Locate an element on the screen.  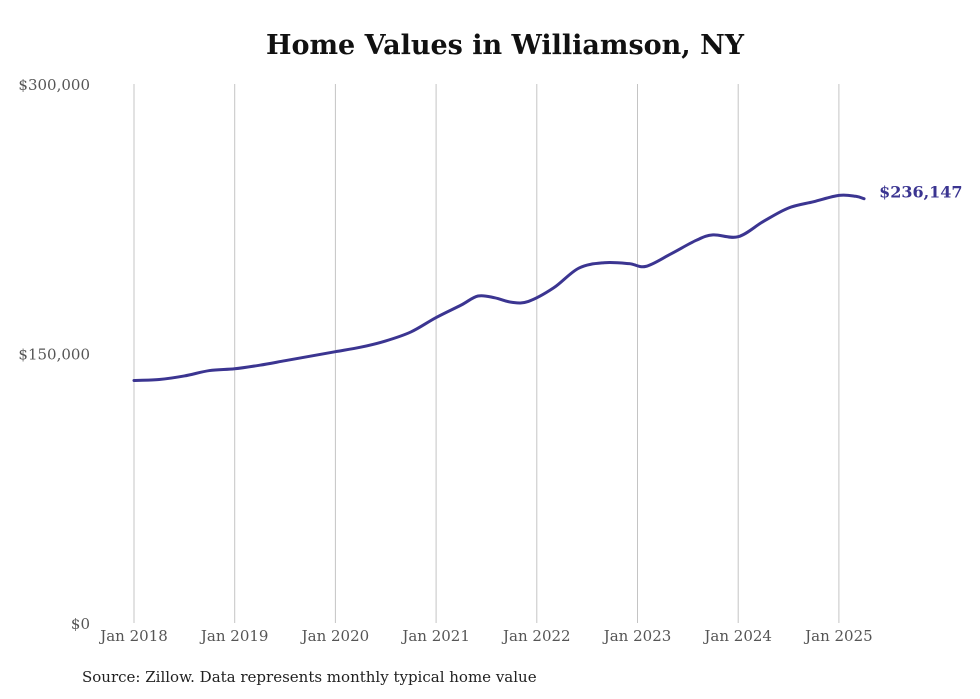
x-tick-label: Jan 2023 is located at coordinates (637, 636).